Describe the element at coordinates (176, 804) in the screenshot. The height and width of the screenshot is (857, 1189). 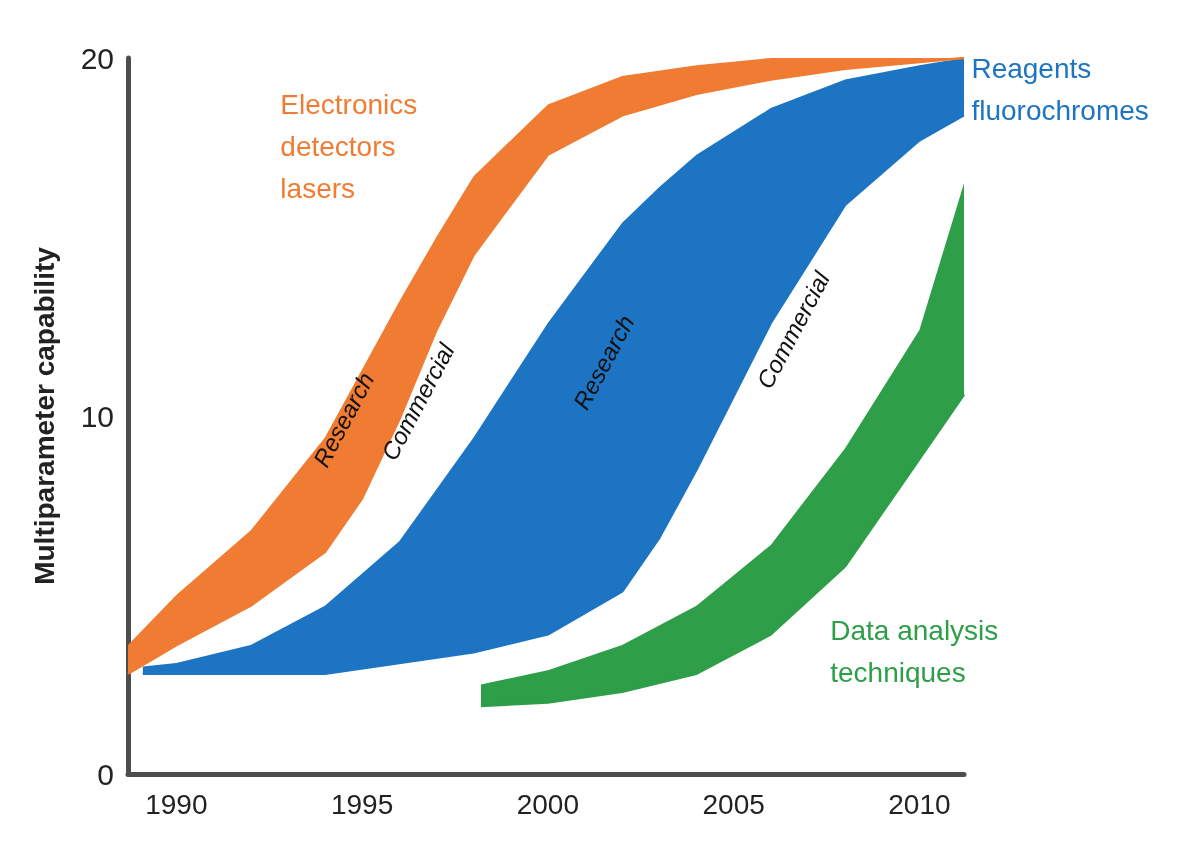
I see `x-tick-label: 1990` at that location.